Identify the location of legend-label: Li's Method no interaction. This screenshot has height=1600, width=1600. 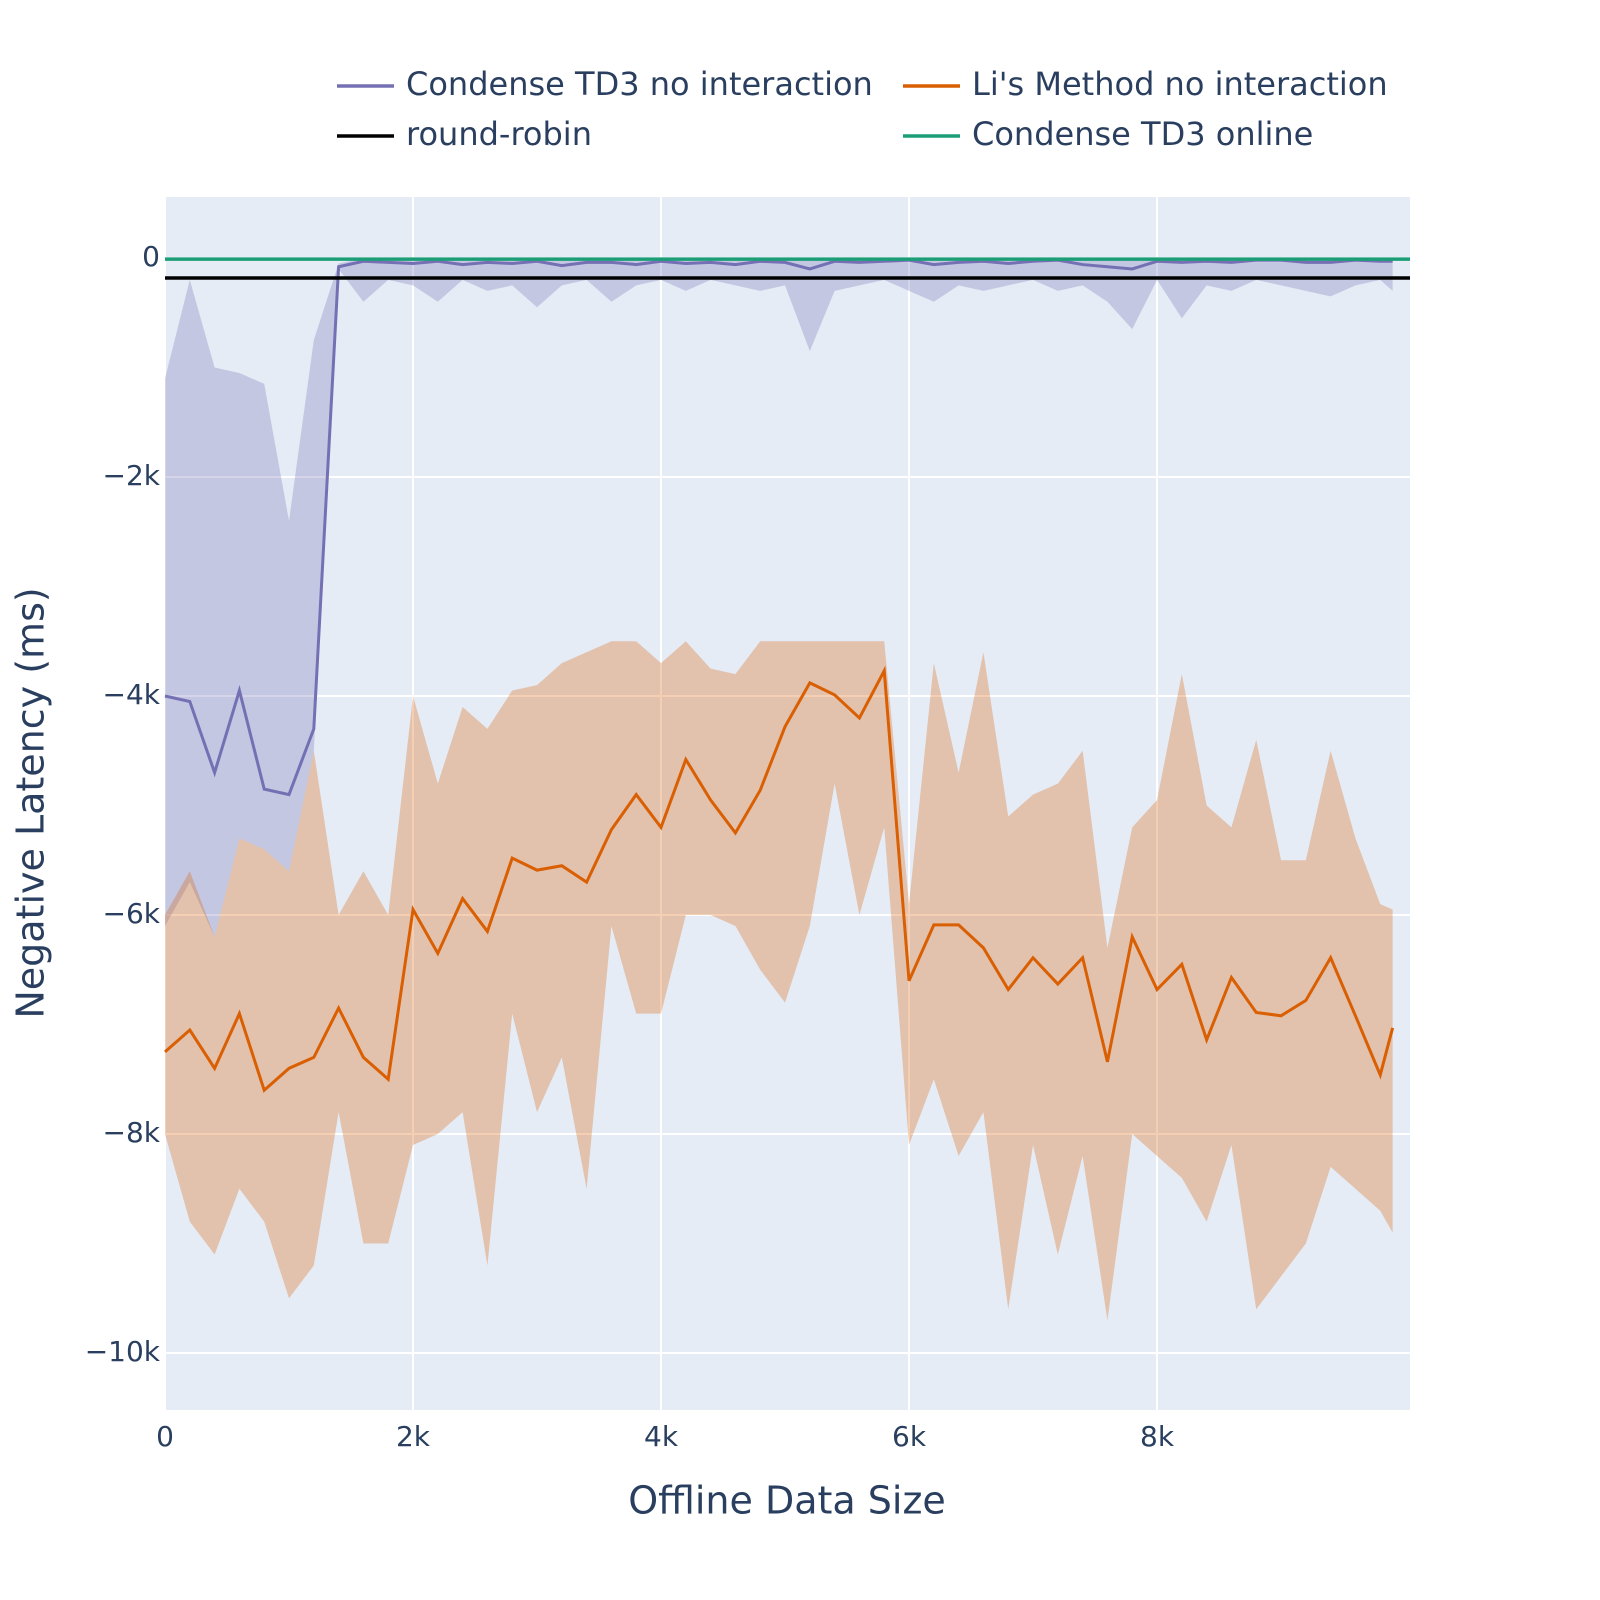
(1180, 84).